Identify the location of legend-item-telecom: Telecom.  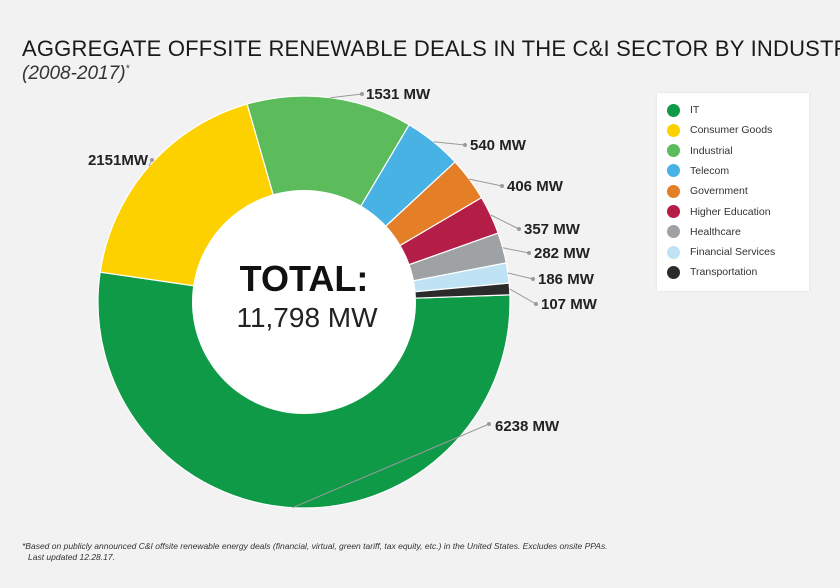
(698, 171).